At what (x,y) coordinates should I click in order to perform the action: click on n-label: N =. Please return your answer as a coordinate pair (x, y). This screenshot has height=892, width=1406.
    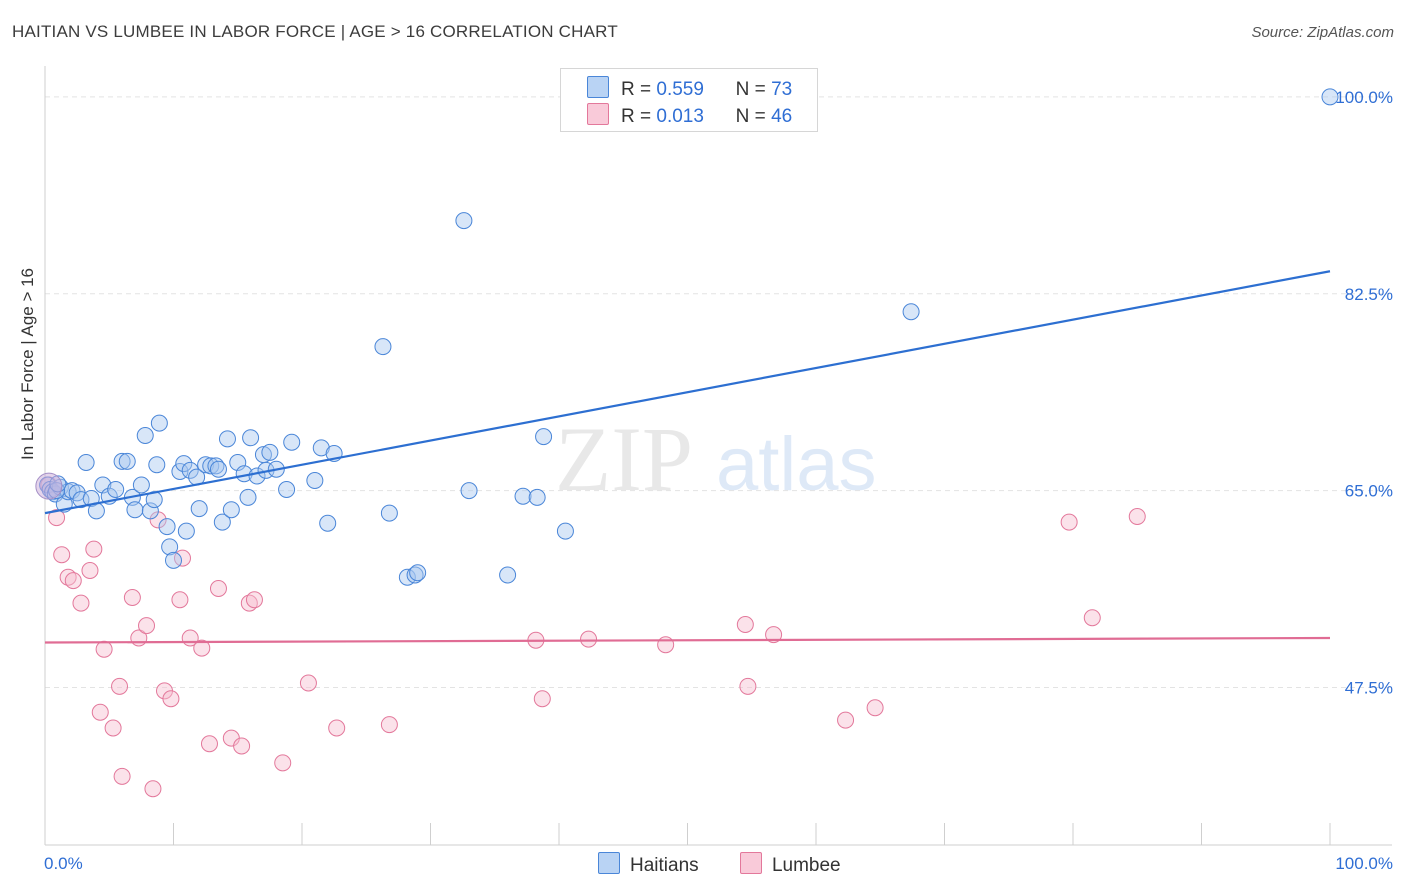
    Looking at the image, I should click on (750, 89).